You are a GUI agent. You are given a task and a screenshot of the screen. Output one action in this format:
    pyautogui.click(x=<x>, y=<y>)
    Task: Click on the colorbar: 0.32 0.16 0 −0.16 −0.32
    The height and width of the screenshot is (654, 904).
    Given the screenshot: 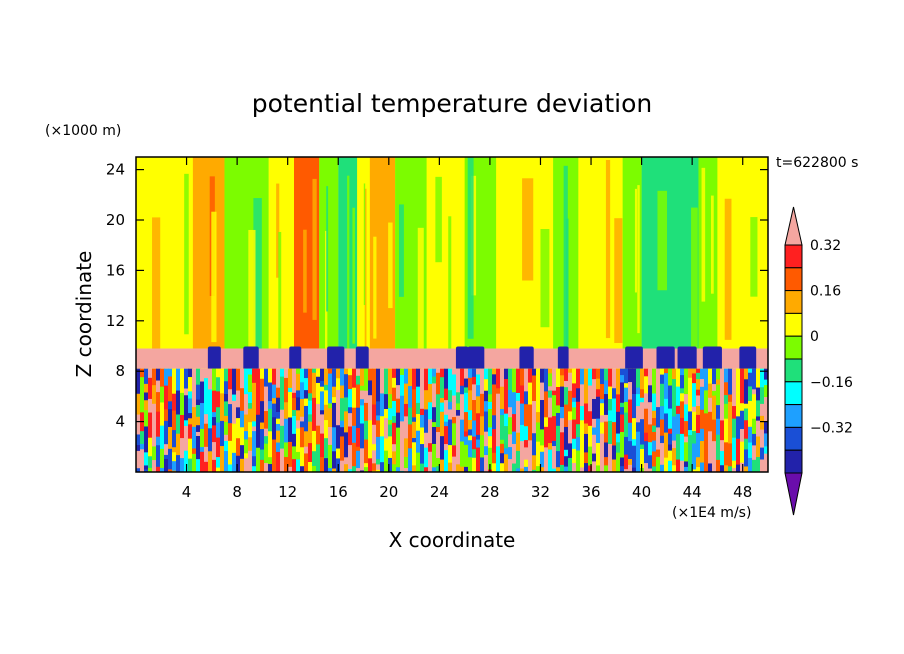 What is the action you would take?
    pyautogui.click(x=818, y=361)
    